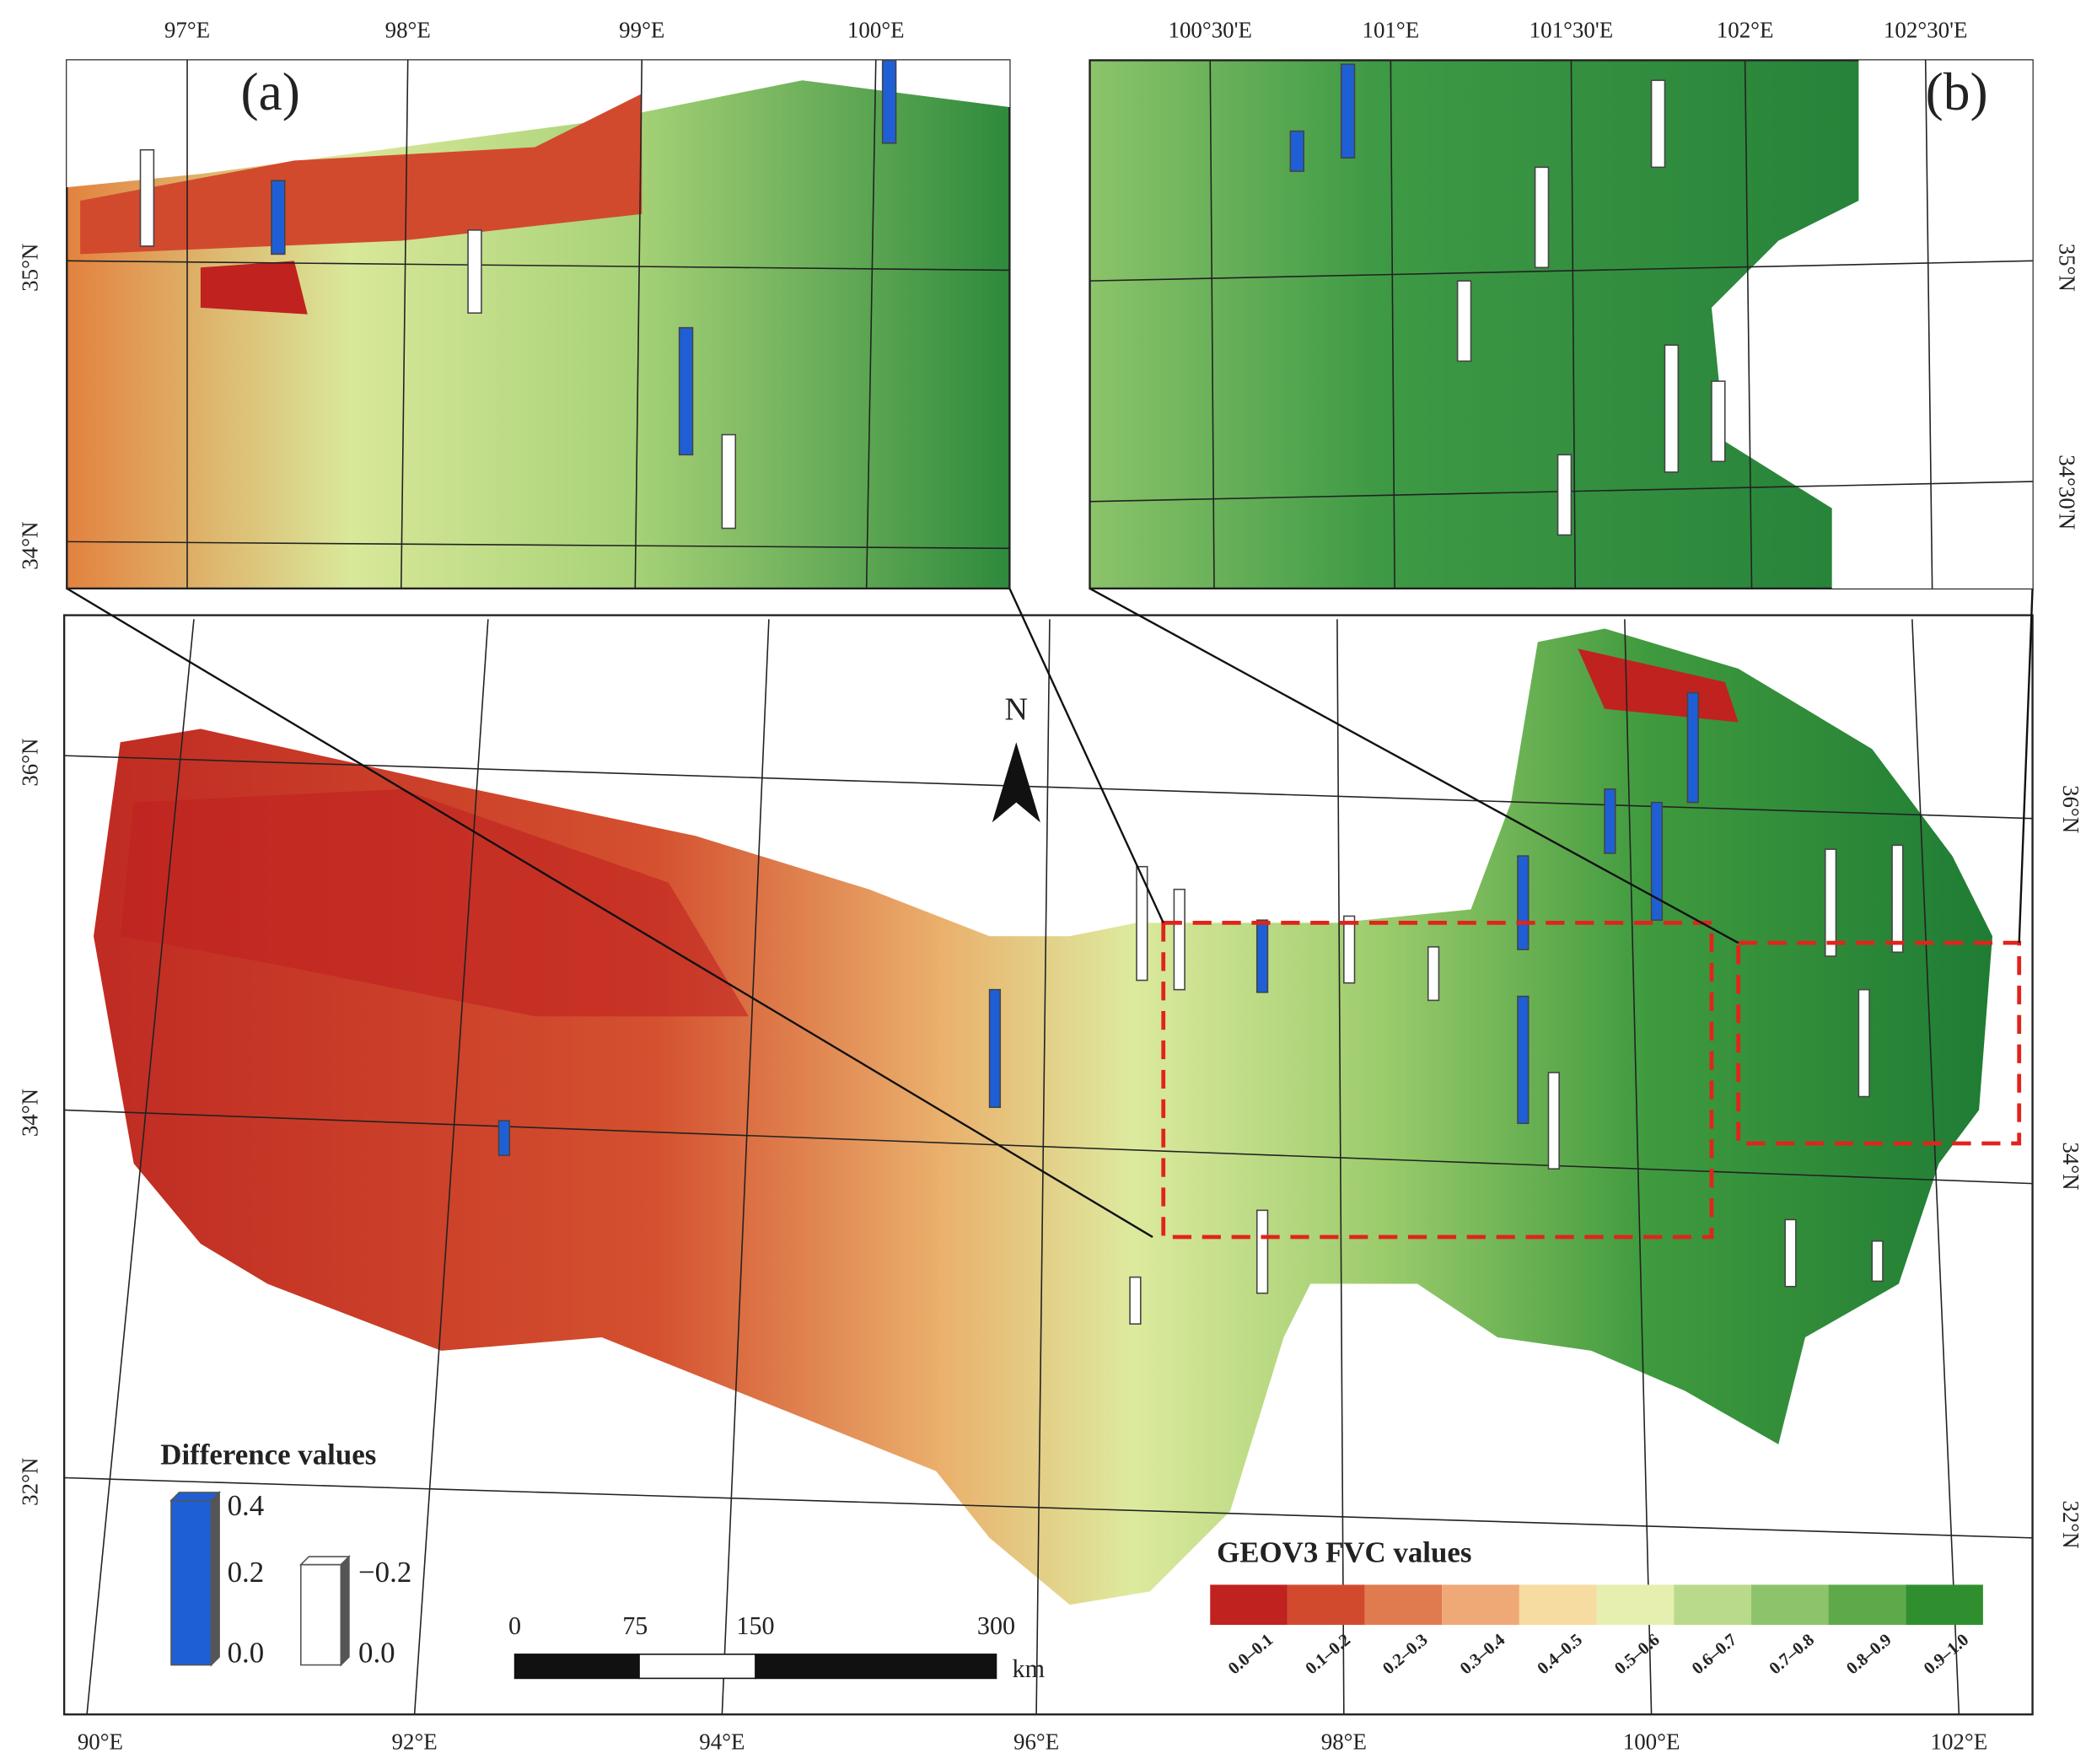  Describe the element at coordinates (755, 1625) in the screenshot. I see `scale-label: 150` at that location.